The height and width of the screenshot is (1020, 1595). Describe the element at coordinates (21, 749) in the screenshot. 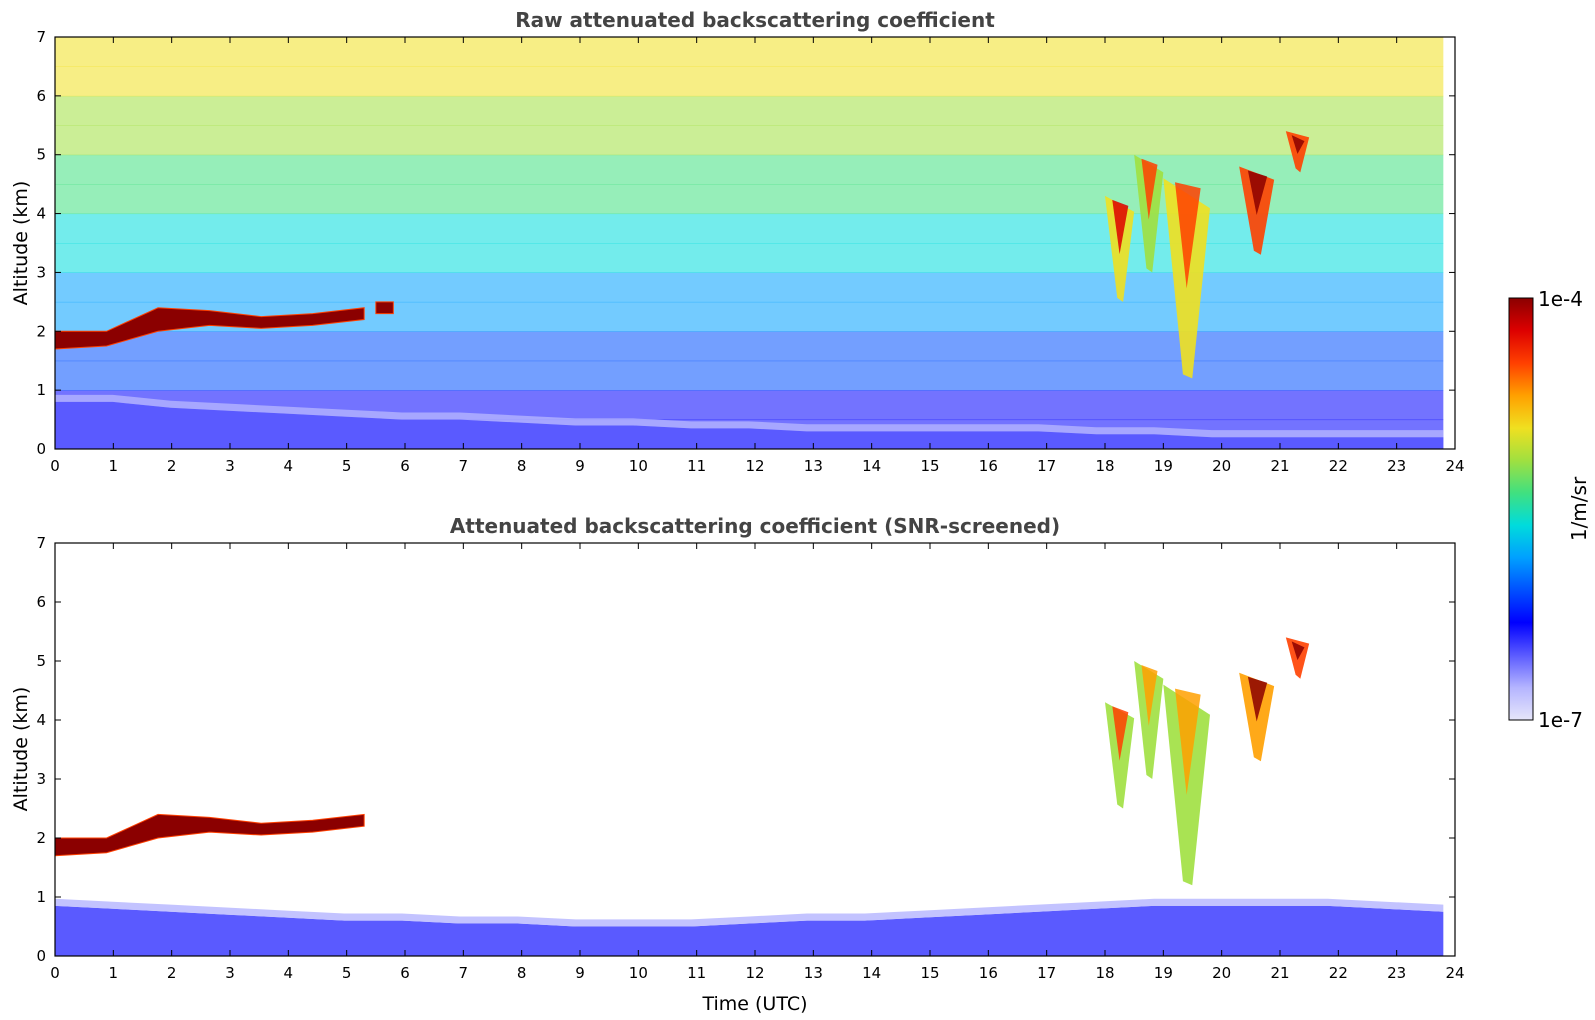

I see `screened-y-axis-label: Altitude (km)` at that location.